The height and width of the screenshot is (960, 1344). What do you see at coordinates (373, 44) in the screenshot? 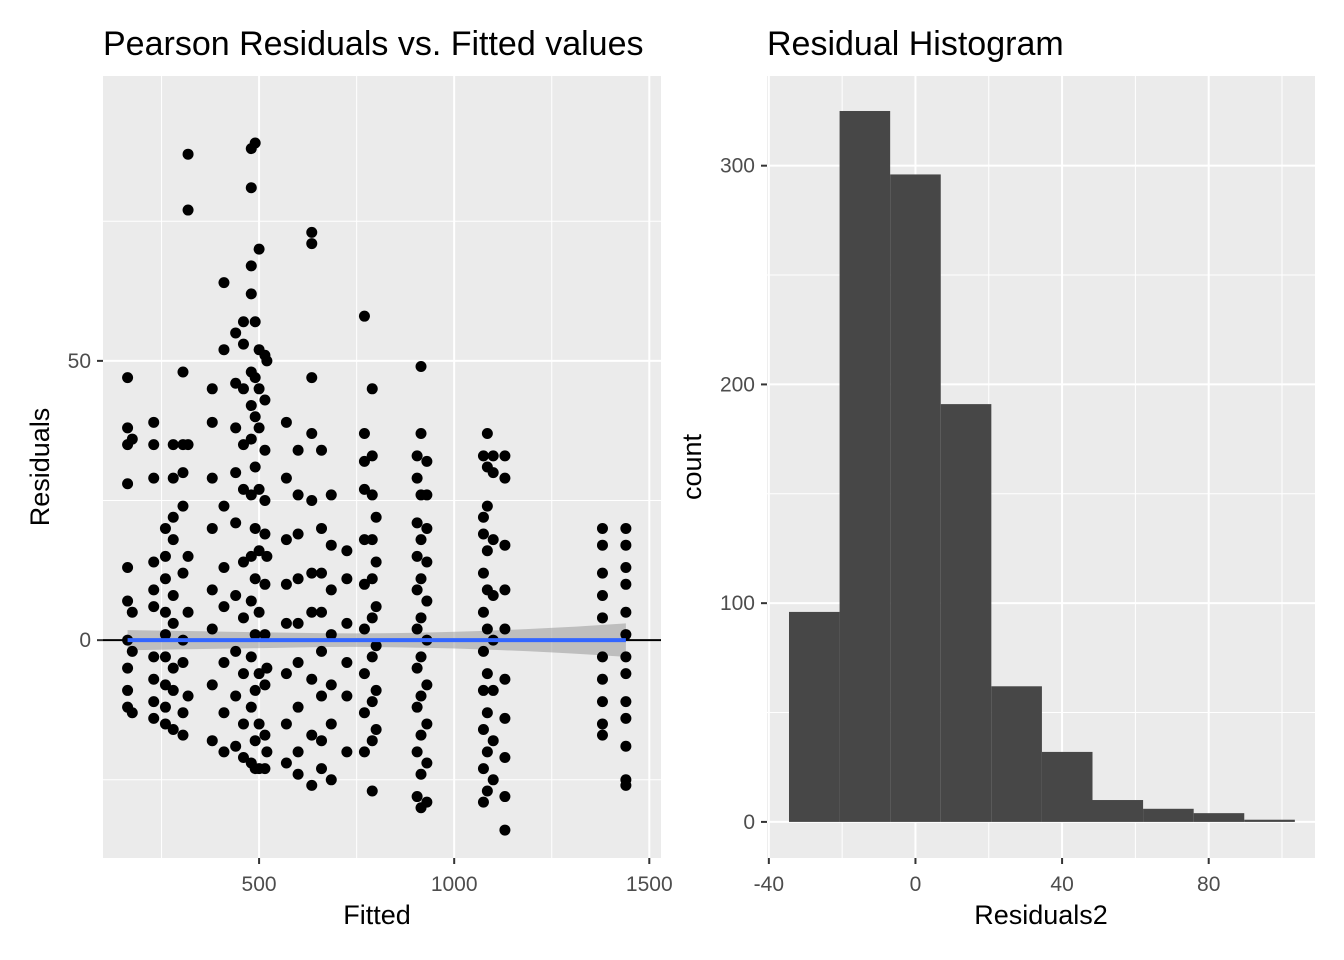
I see `scatter-title: Pearson Residuals vs. Fitted values` at bounding box center [373, 44].